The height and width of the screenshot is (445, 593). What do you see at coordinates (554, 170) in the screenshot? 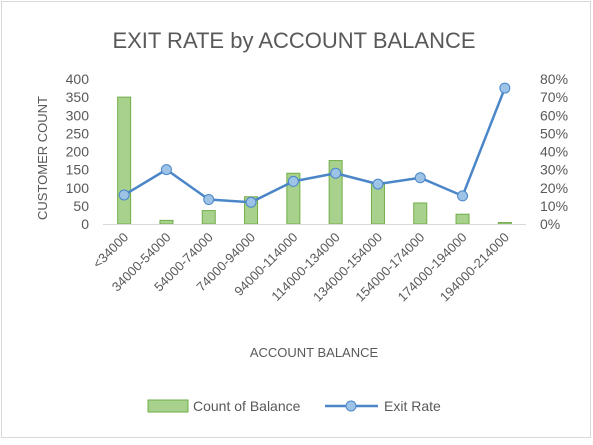
I see `y2-tick-label: 30%` at bounding box center [554, 170].